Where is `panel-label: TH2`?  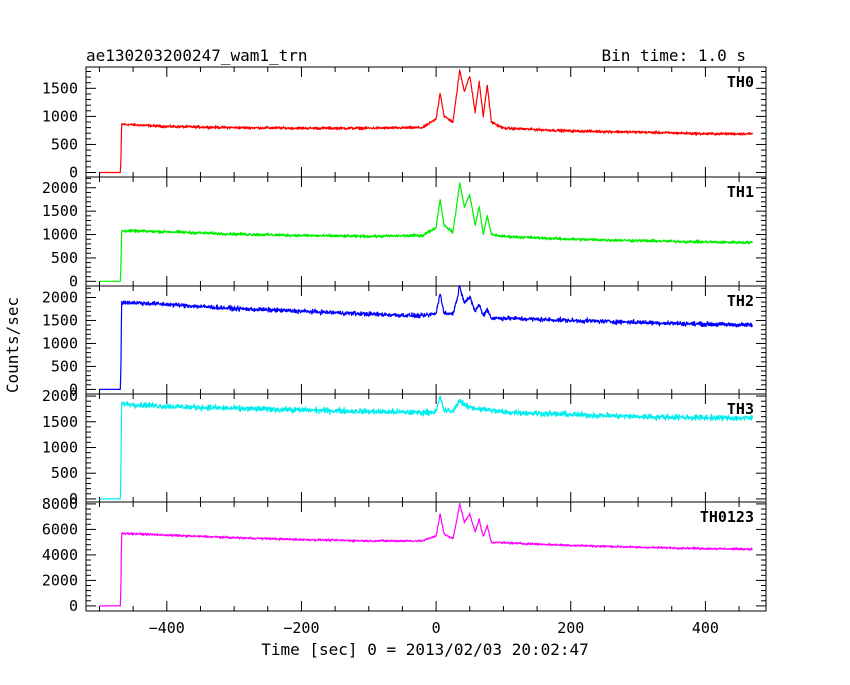
panel-label: TH2 is located at coordinates (740, 301).